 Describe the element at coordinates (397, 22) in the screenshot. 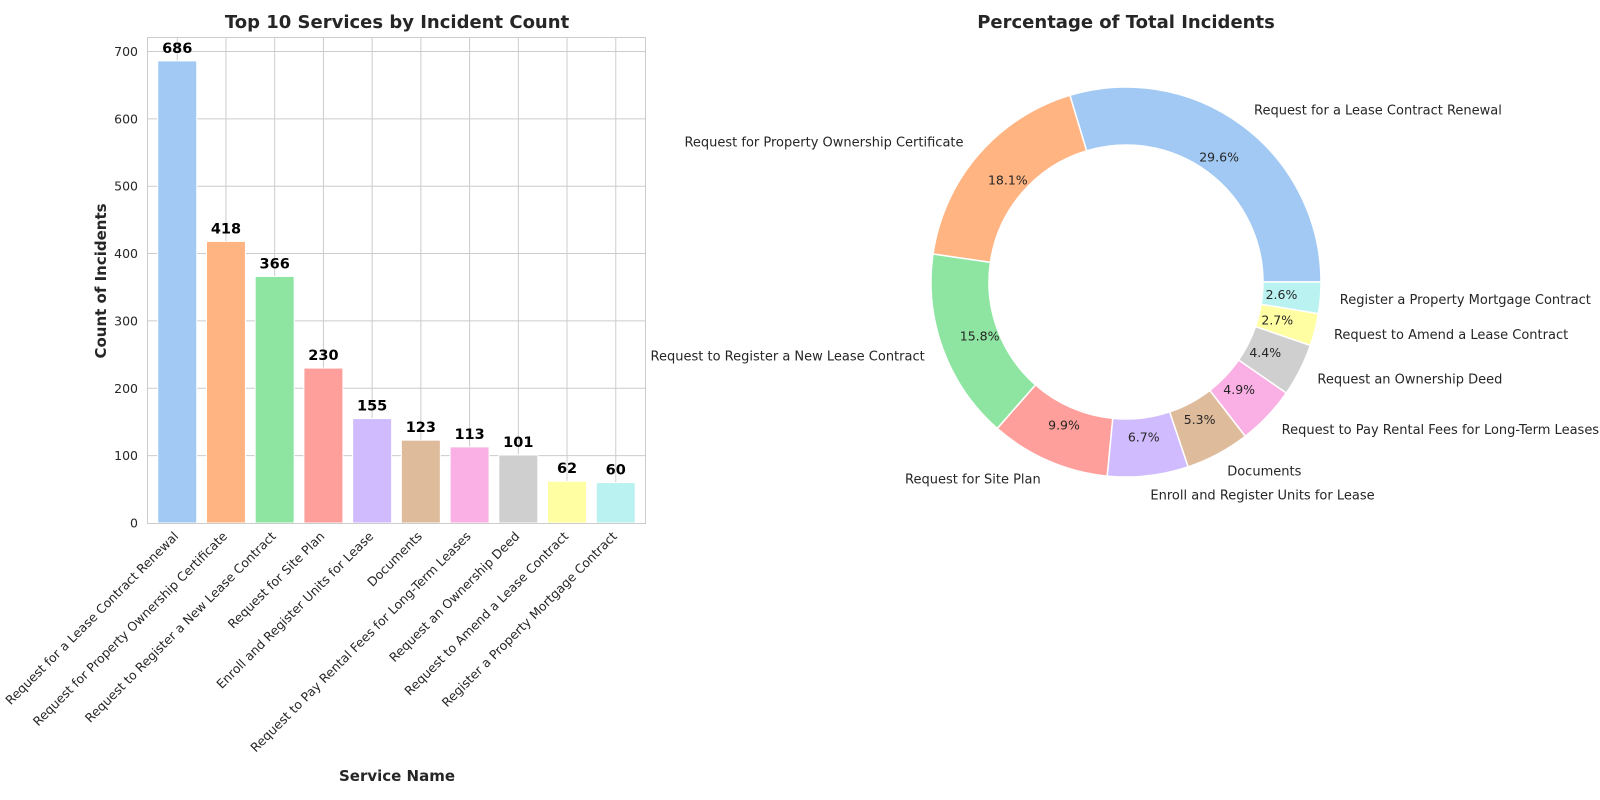

I see `bar-chart-title: Top 10 Services by Incident Count` at that location.